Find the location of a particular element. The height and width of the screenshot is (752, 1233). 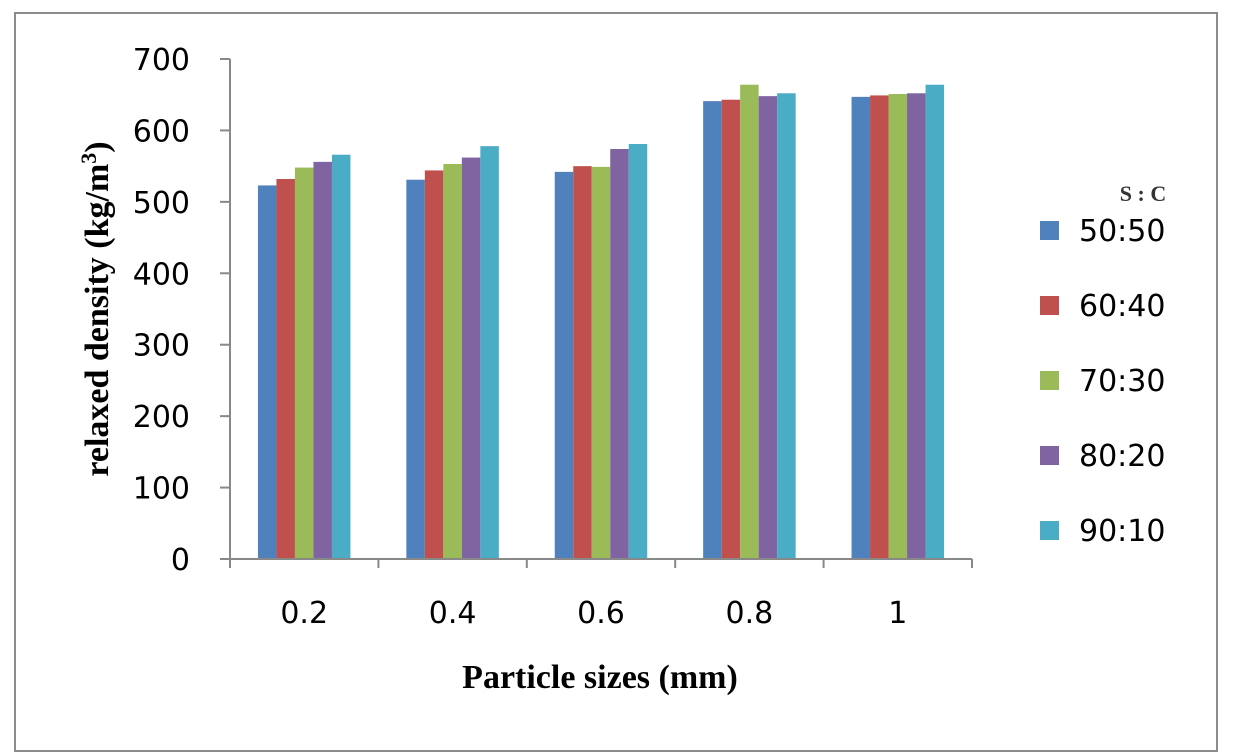

x-tick-label: 0.8 is located at coordinates (750, 613).